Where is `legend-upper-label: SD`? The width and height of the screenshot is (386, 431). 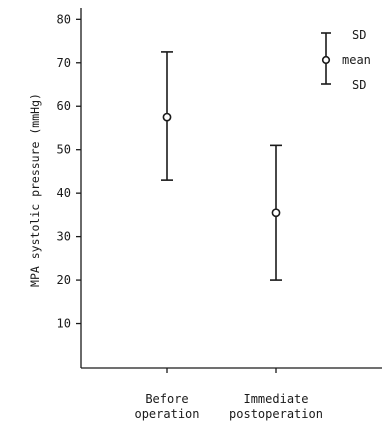 legend-upper-label: SD is located at coordinates (359, 35).